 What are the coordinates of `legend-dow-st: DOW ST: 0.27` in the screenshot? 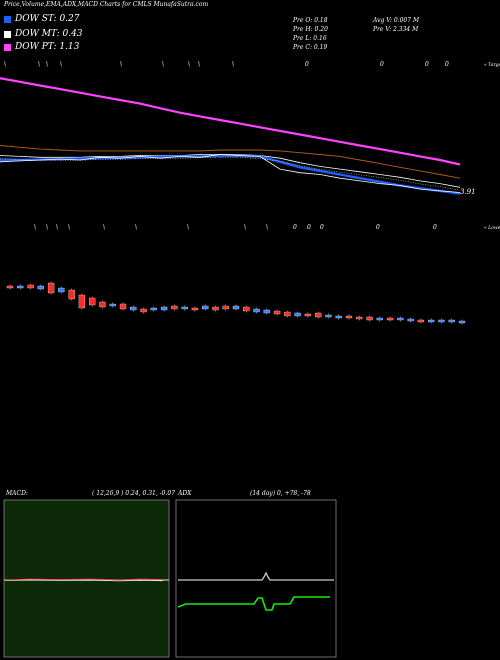 It's located at (42, 19).